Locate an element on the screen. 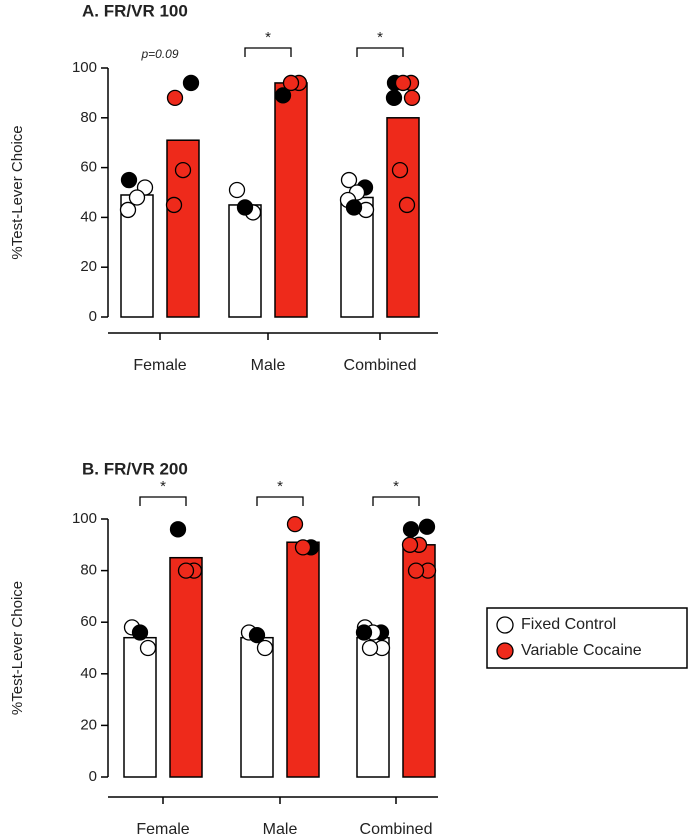  chart-title: A. FR/VR 100 is located at coordinates (135, 10).